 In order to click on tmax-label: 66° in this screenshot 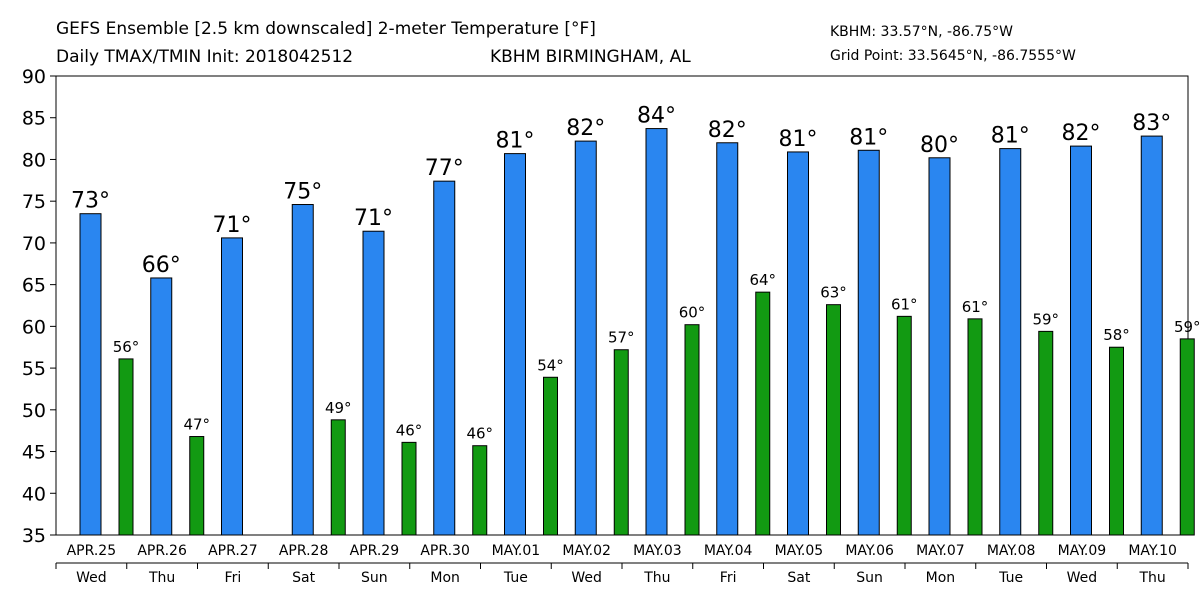, I will do `click(161, 265)`.